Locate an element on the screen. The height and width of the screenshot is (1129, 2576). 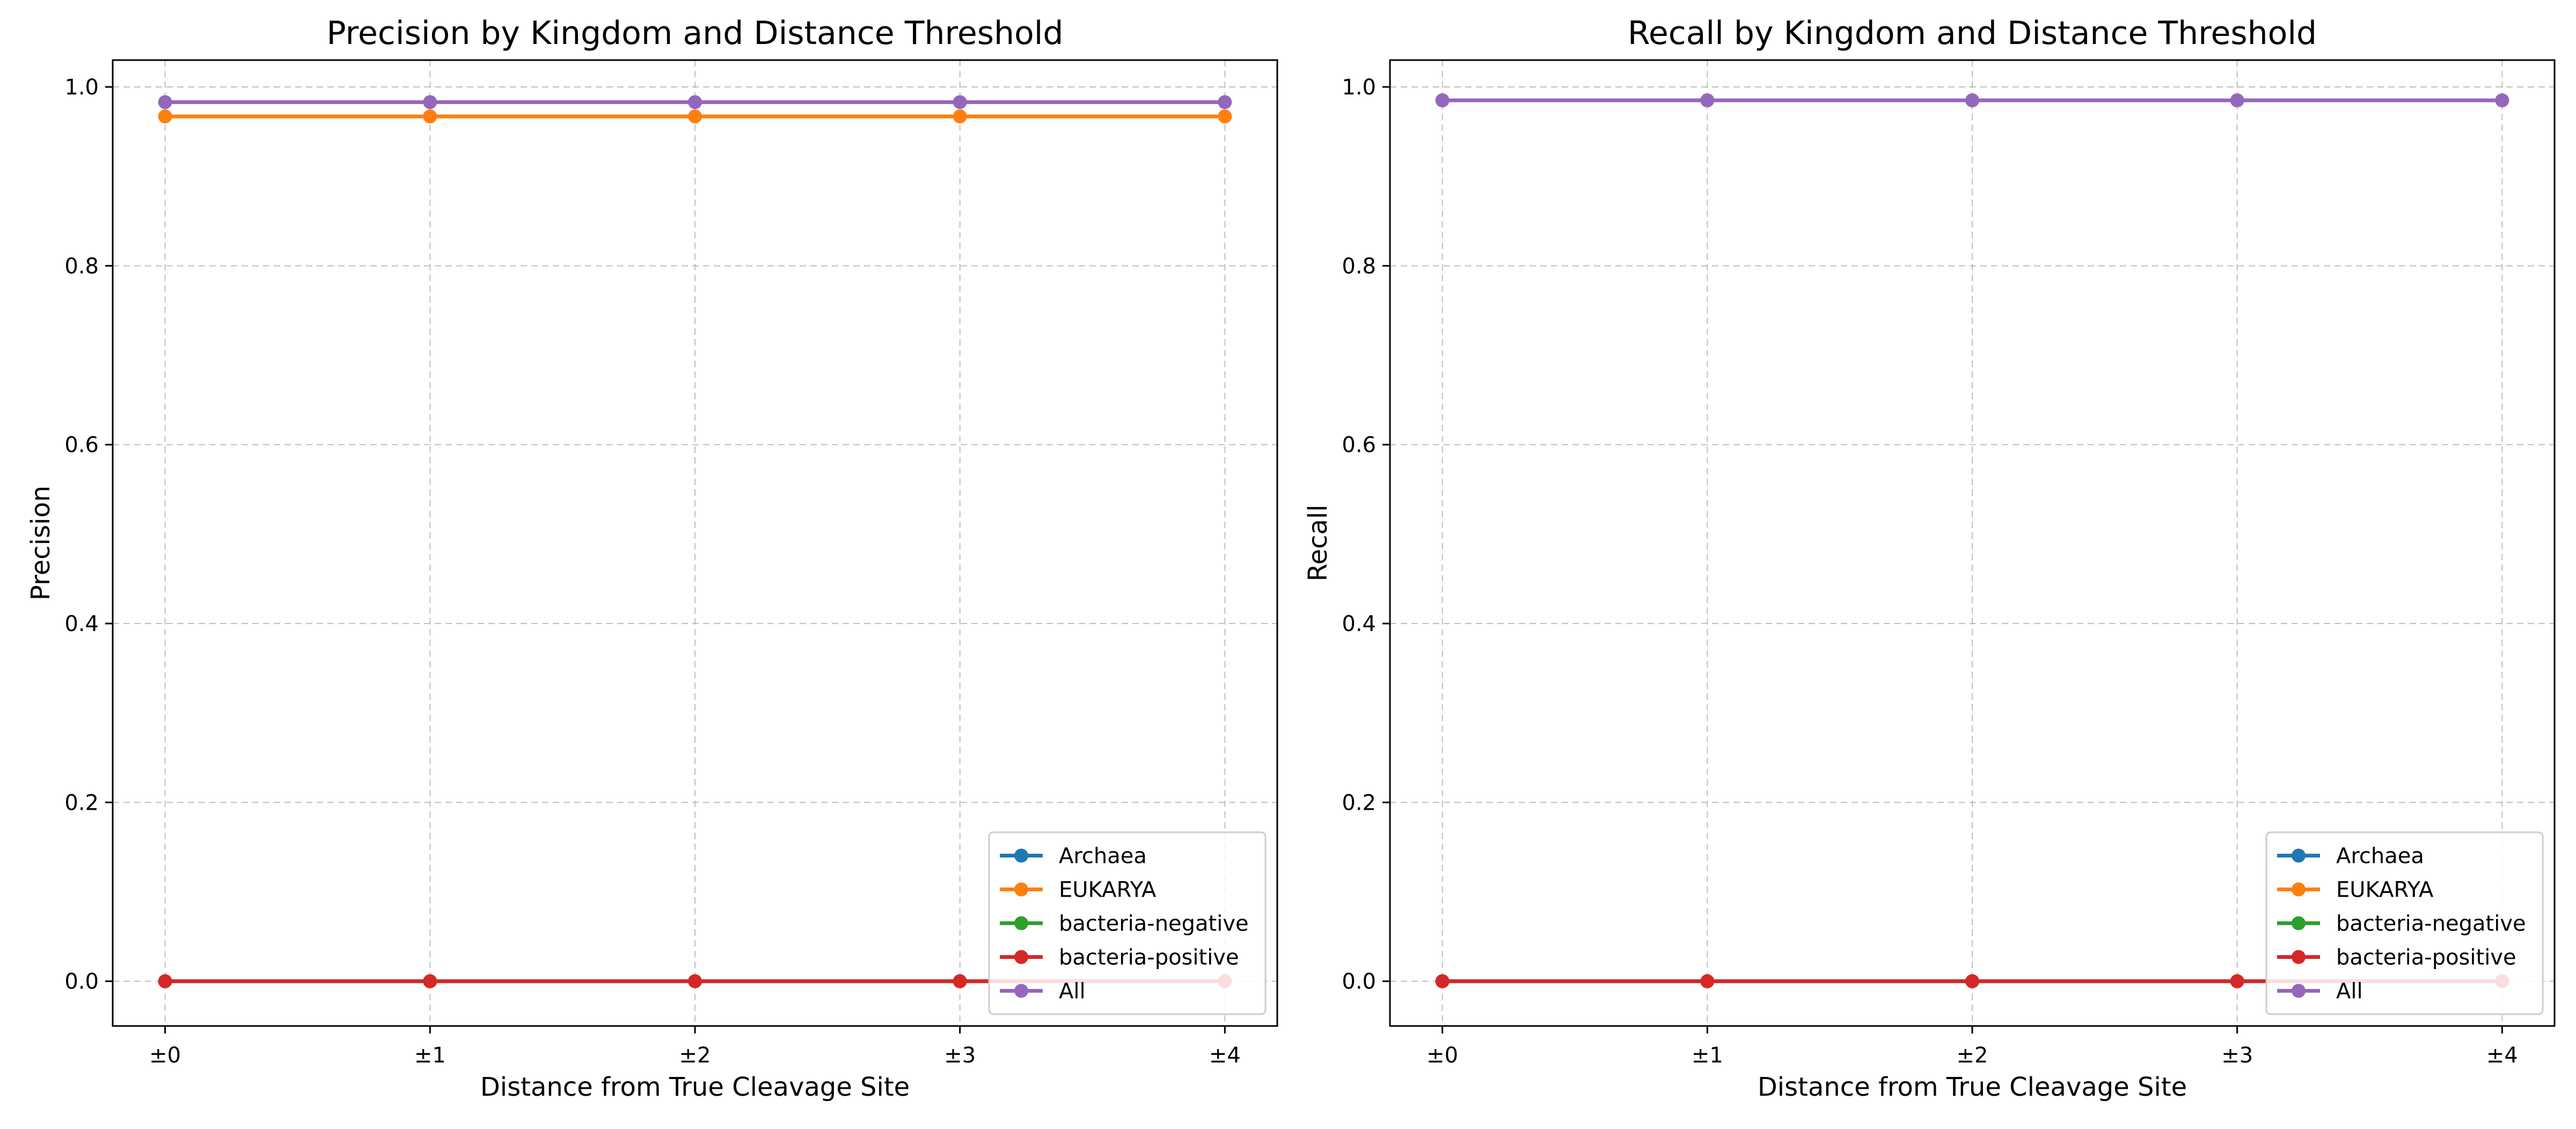
precision-series-eukarya is located at coordinates (695, 116).